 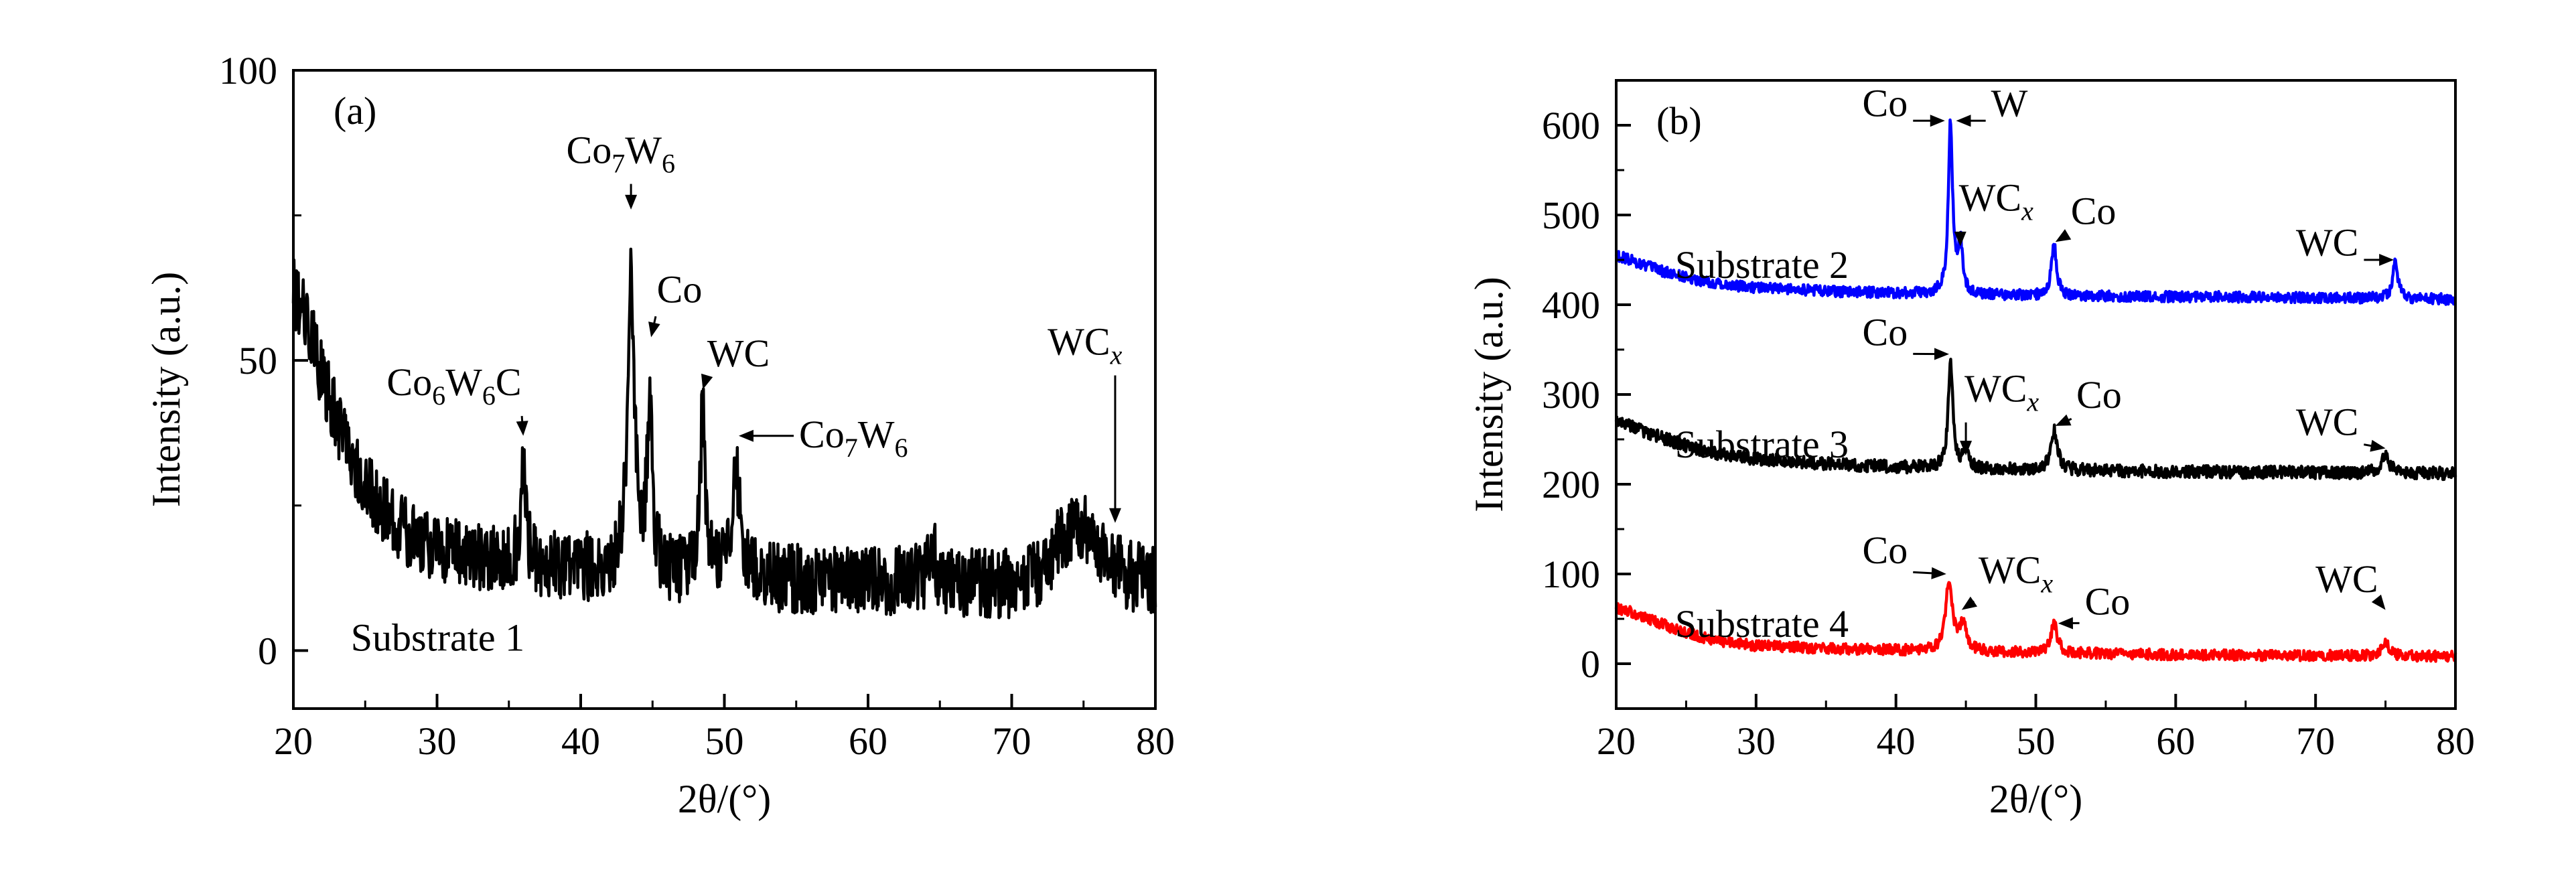 What do you see at coordinates (355, 111) in the screenshot?
I see `panel-label: (a)` at bounding box center [355, 111].